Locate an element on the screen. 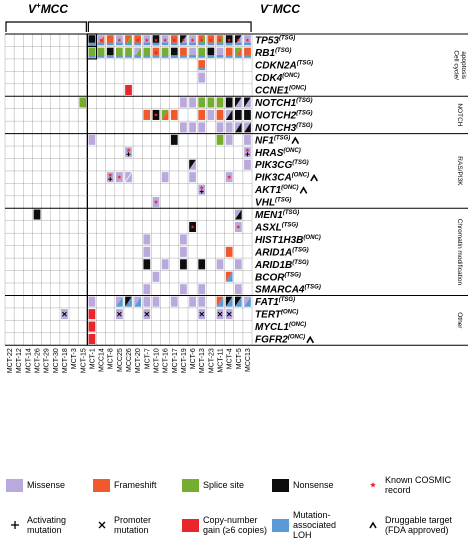 The height and width of the screenshot is (553, 474). header-virus-negative: V−MCC is located at coordinates (280, 8).